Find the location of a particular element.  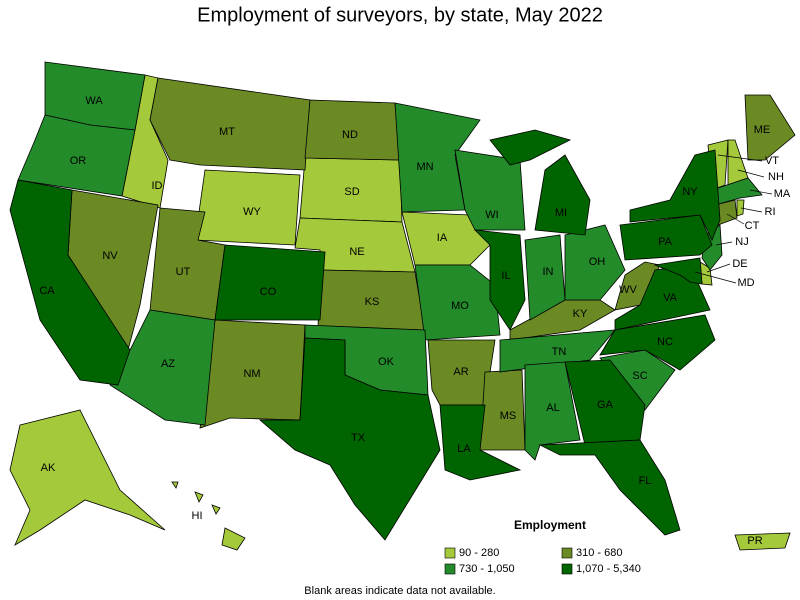

legend-label: 730 - 1,050 is located at coordinates (487, 569).